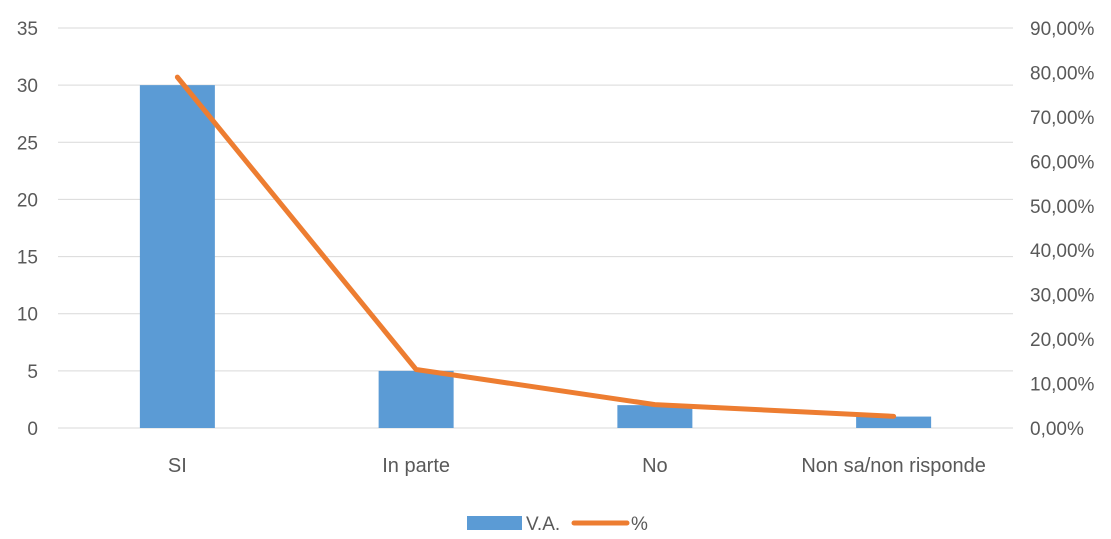 Image resolution: width=1111 pixels, height=539 pixels. What do you see at coordinates (1062, 296) in the screenshot?
I see `right-tick-label: 30,00%` at bounding box center [1062, 296].